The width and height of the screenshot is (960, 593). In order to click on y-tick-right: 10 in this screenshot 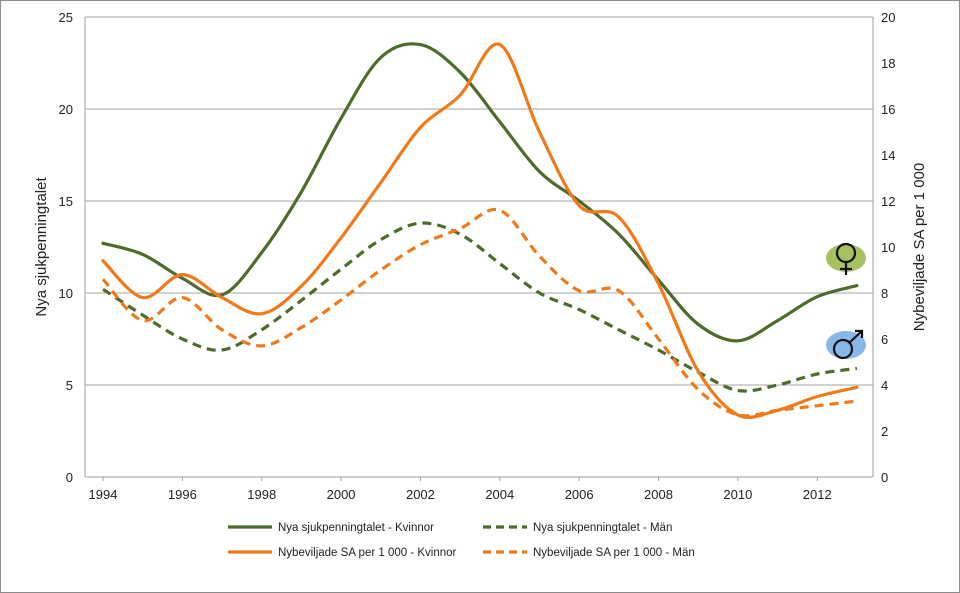, I will do `click(888, 247)`.